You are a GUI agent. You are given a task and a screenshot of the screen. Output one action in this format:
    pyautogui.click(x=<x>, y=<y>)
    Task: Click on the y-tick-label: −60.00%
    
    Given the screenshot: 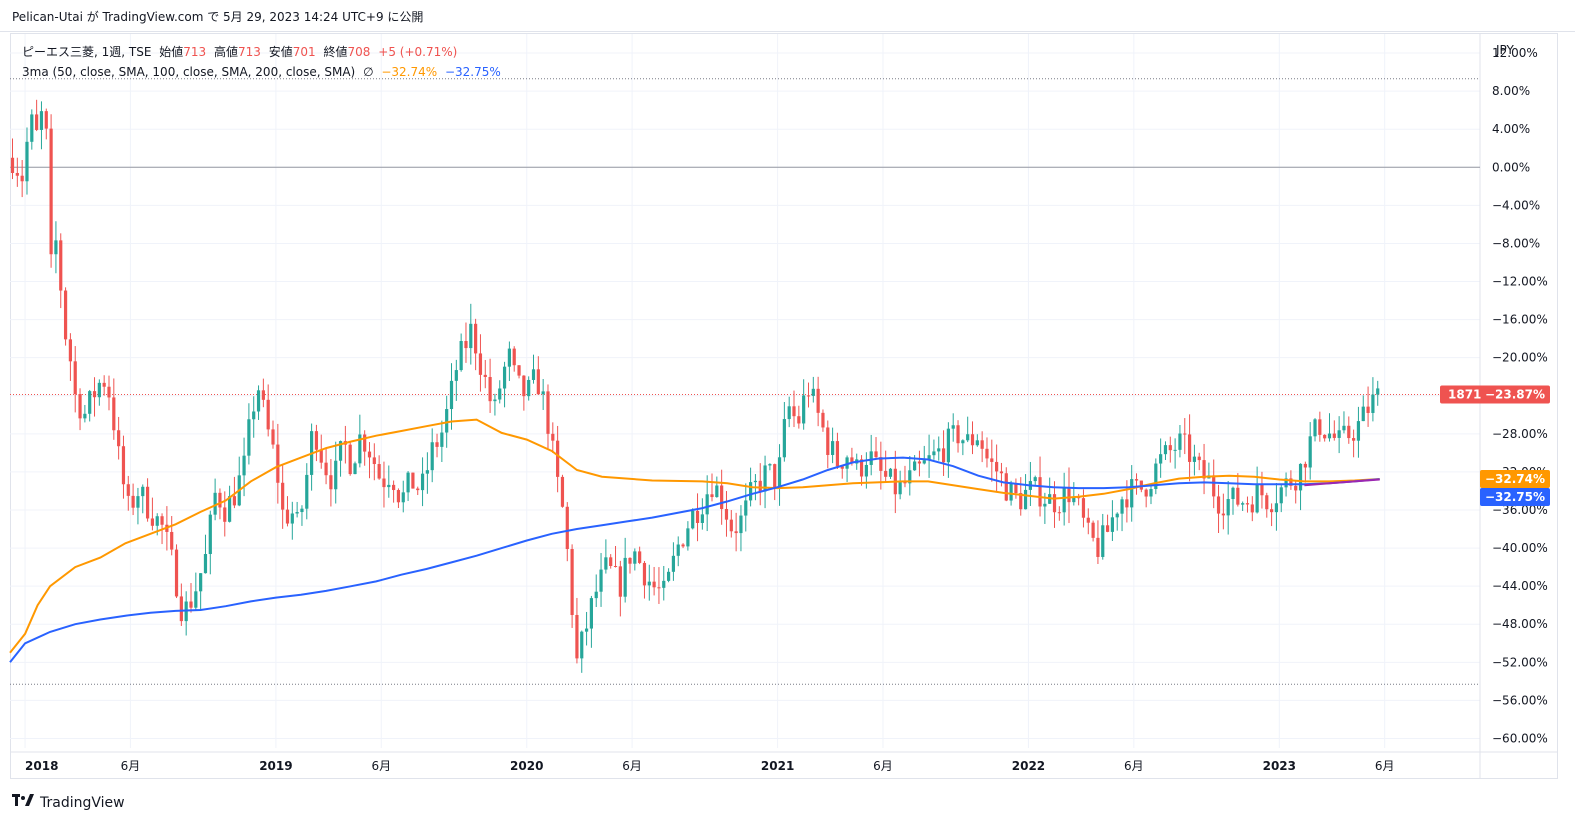 What is the action you would take?
    pyautogui.click(x=1520, y=738)
    